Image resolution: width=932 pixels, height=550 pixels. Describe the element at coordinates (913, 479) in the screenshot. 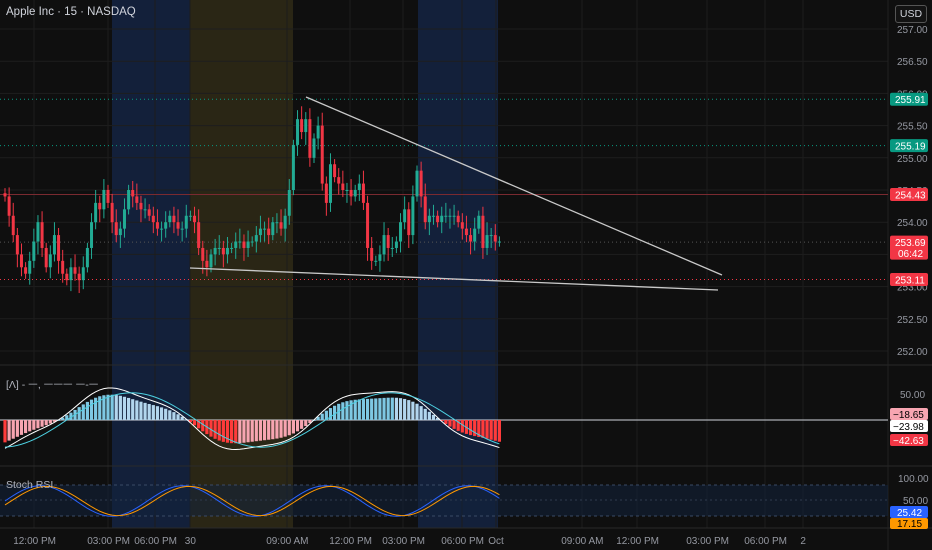

I see `stoch-tick: 100.00` at that location.